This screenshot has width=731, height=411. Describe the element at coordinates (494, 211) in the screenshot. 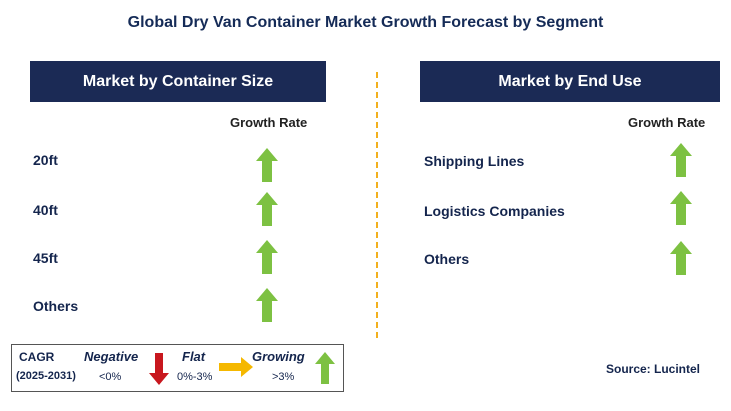

I see `row-label-logistics-companies: Logistics Companies` at that location.